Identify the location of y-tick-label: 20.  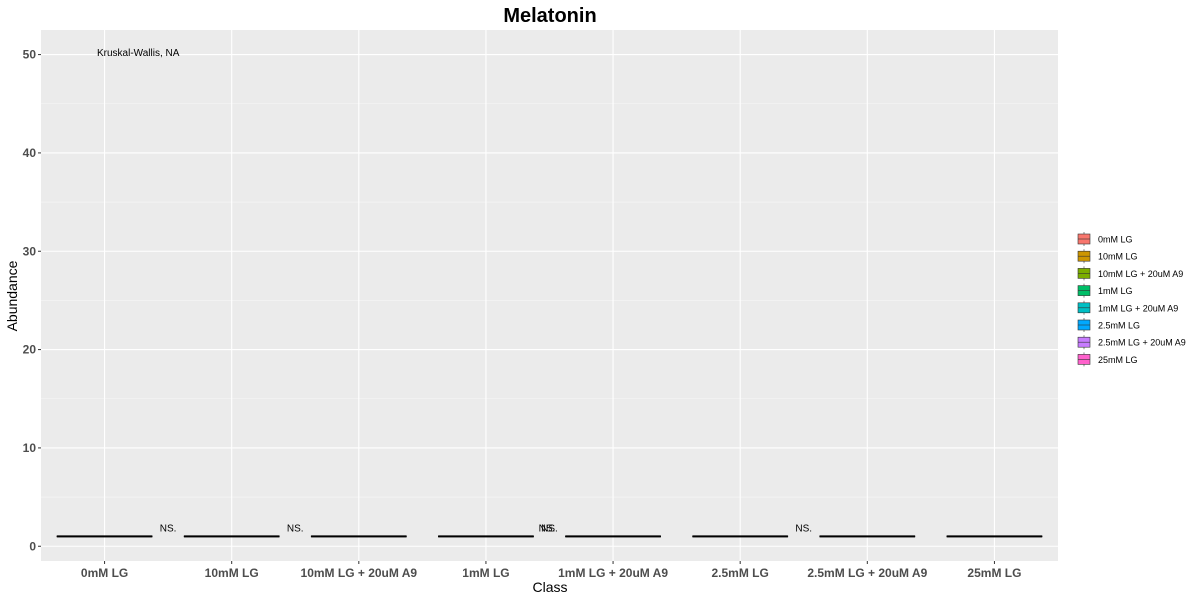
(30, 350).